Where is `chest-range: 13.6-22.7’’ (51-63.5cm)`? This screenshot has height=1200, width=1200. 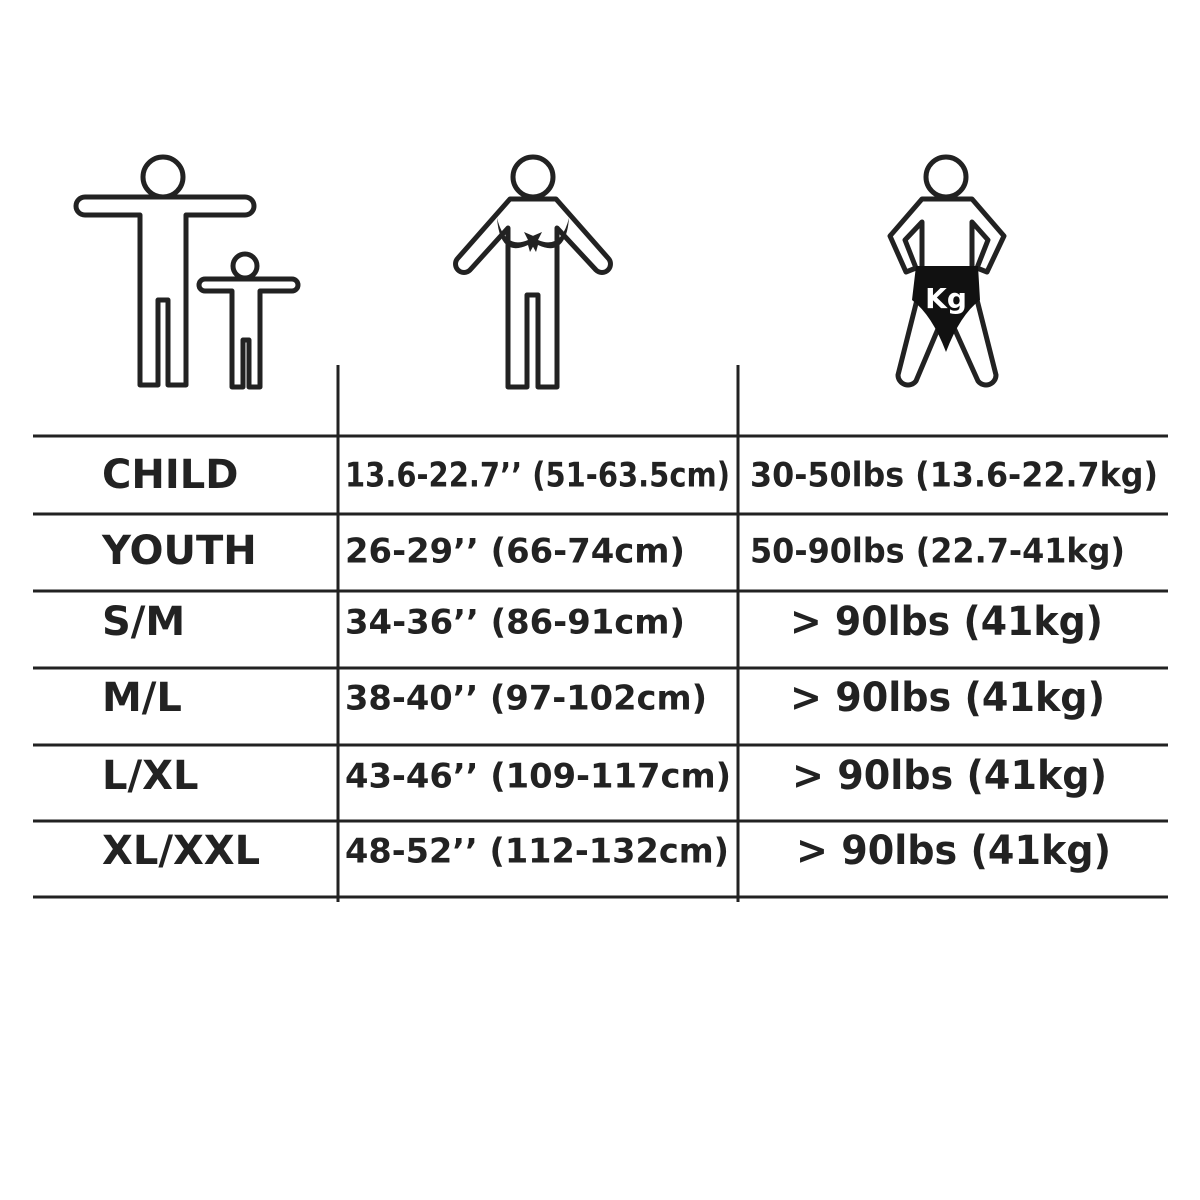 chest-range: 13.6-22.7’’ (51-63.5cm) is located at coordinates (537, 476).